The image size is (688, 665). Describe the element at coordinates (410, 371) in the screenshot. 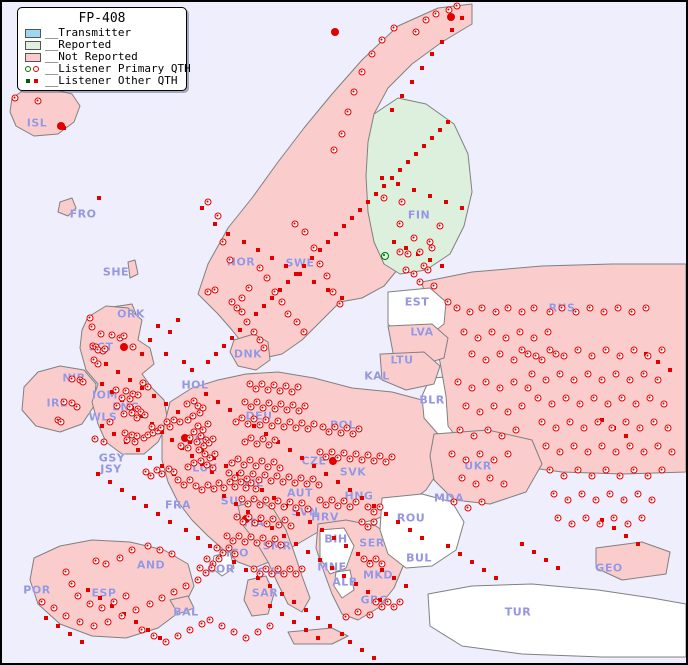

I see `country-ltu` at that location.